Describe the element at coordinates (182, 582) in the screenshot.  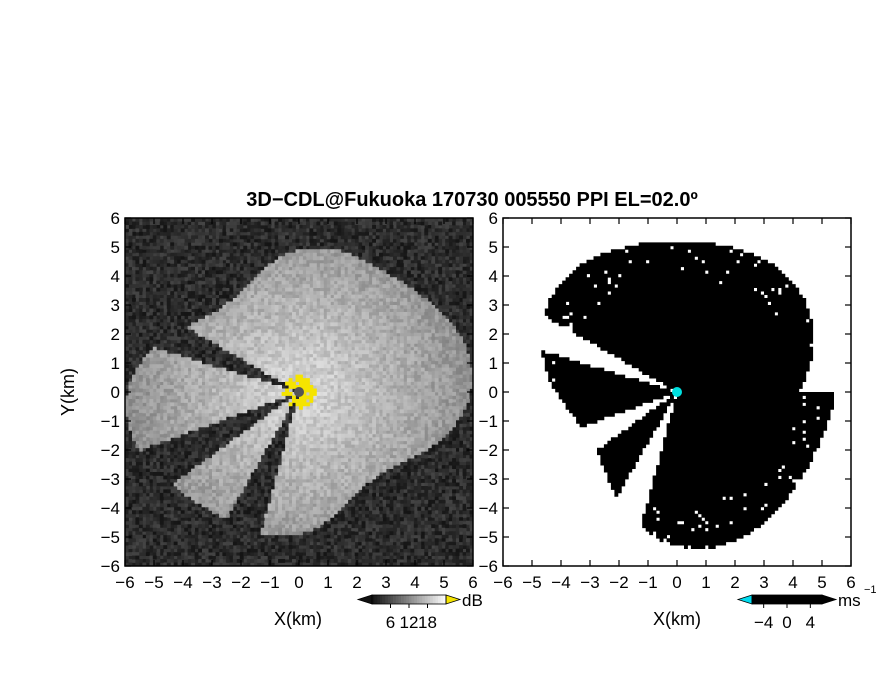
I see `reflectivity-x-tick-label: −4` at that location.